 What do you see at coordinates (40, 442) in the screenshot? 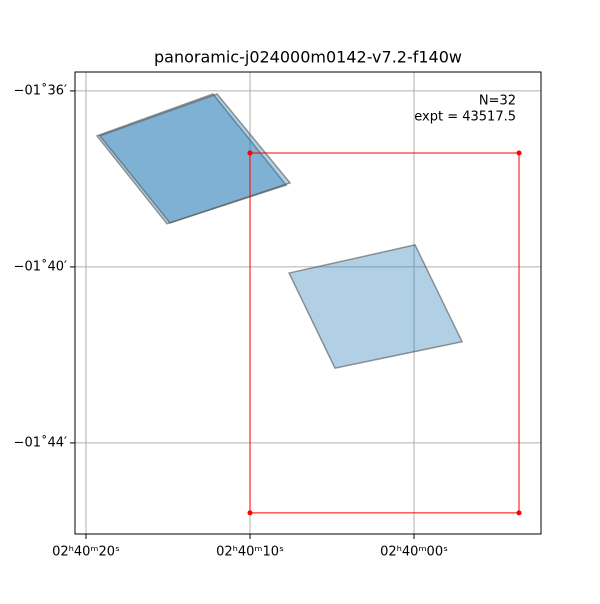
I see `y-tick-label: −01˚44′` at bounding box center [40, 442].